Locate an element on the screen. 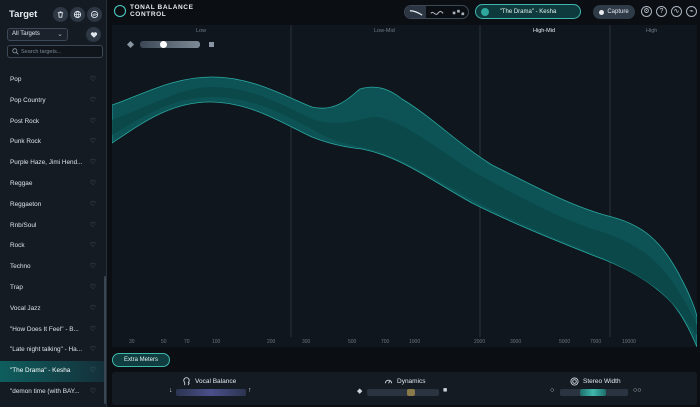 This screenshot has width=700, height=407. app-logo-icon is located at coordinates (120, 11).